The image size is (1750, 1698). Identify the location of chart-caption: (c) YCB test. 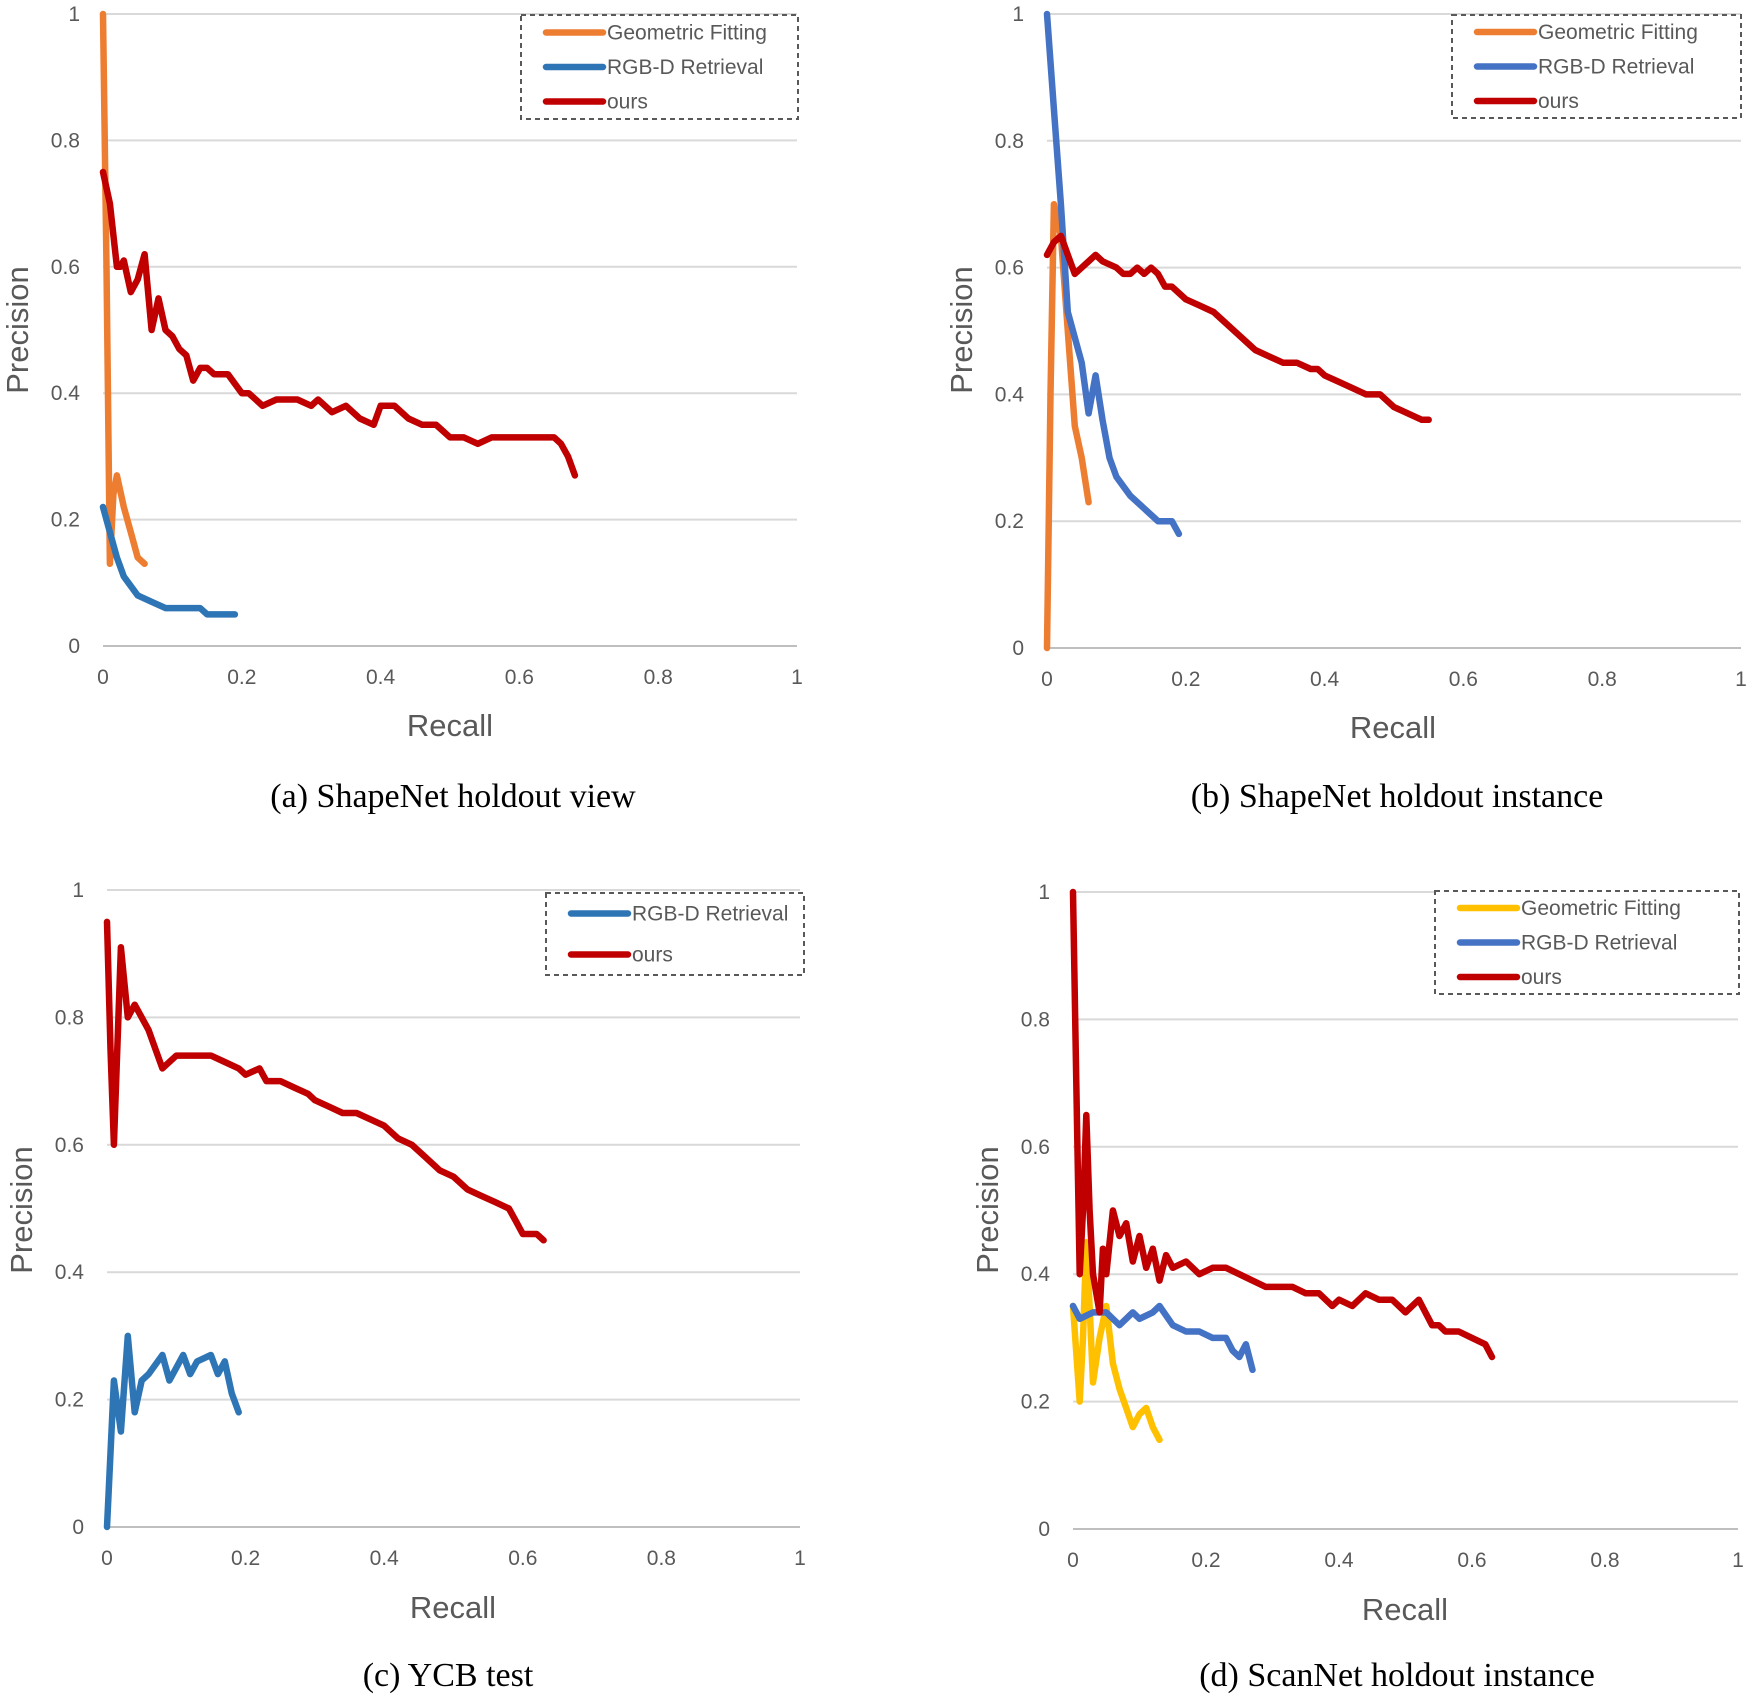
(448, 1675).